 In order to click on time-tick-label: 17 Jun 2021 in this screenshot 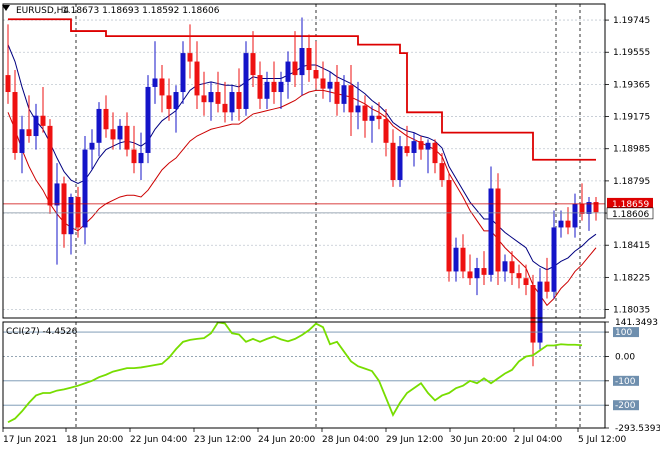, I will do `click(30, 440)`.